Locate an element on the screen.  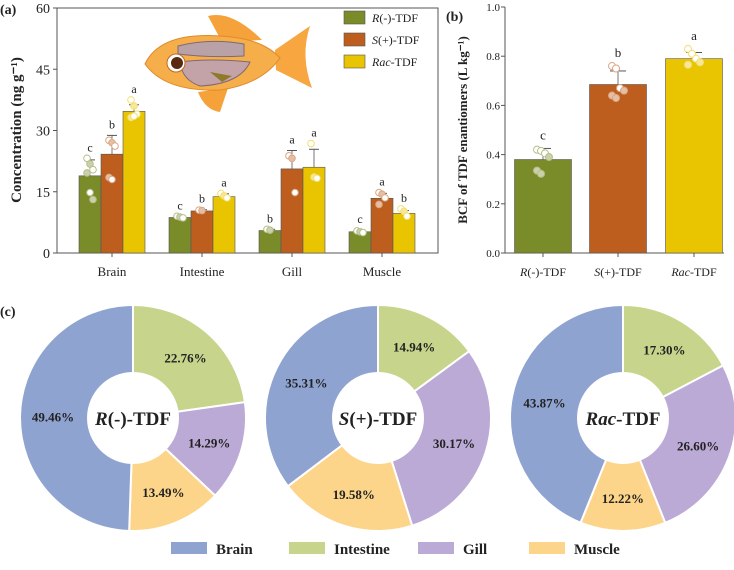
pie-slice-brain is located at coordinates (566, 414).